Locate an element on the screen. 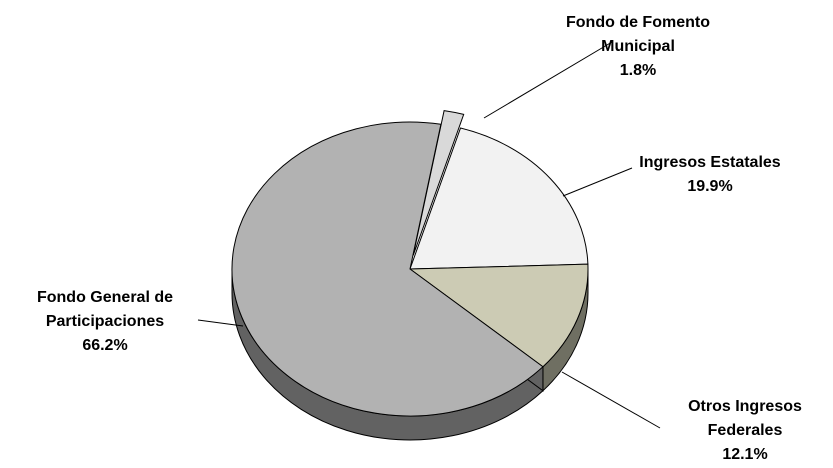  slice-name-label: Fondo de Fomento is located at coordinates (638, 22).